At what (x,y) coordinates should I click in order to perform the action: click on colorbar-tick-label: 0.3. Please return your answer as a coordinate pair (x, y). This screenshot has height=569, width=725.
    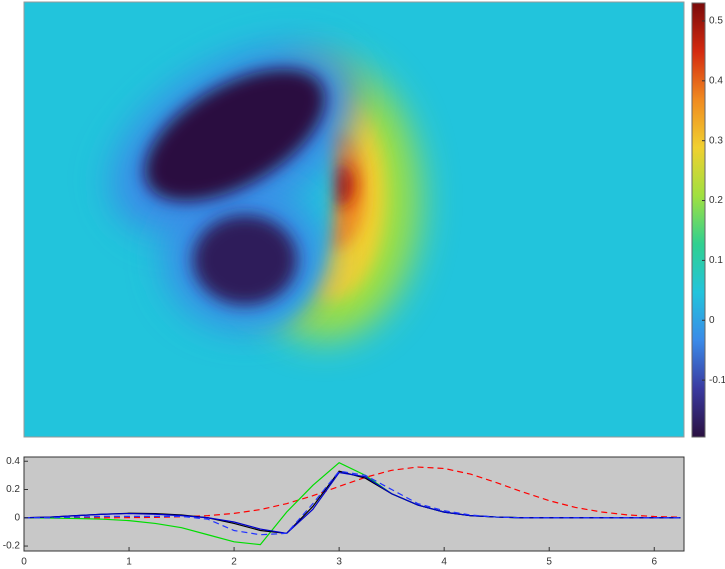
    Looking at the image, I should click on (716, 140).